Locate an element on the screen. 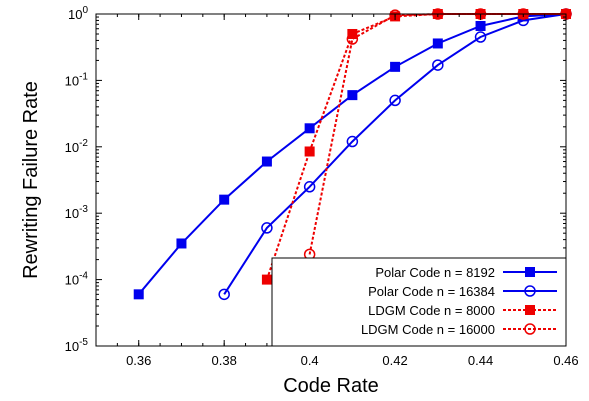  y-tick-label: 10⁻¹ is located at coordinates (77, 79).